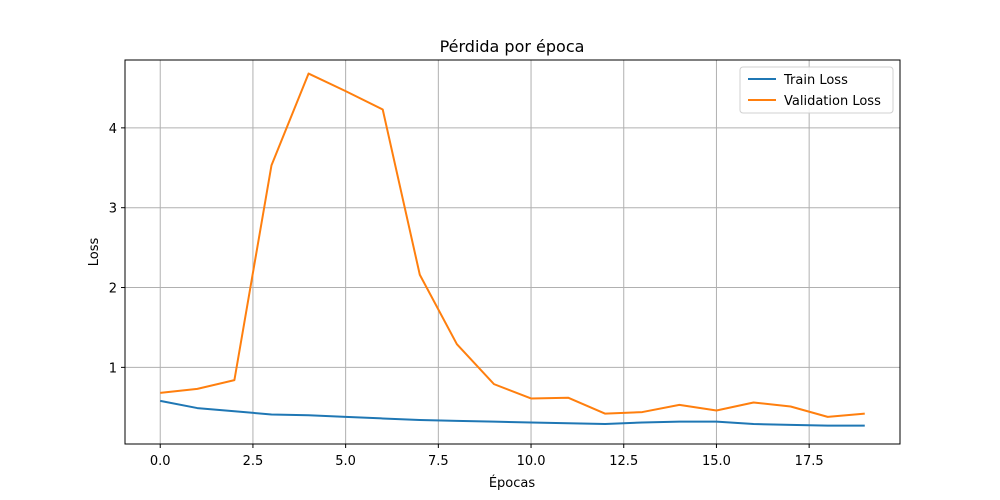  What do you see at coordinates (815, 80) in the screenshot?
I see `legend-label-train-loss: Train Loss` at bounding box center [815, 80].